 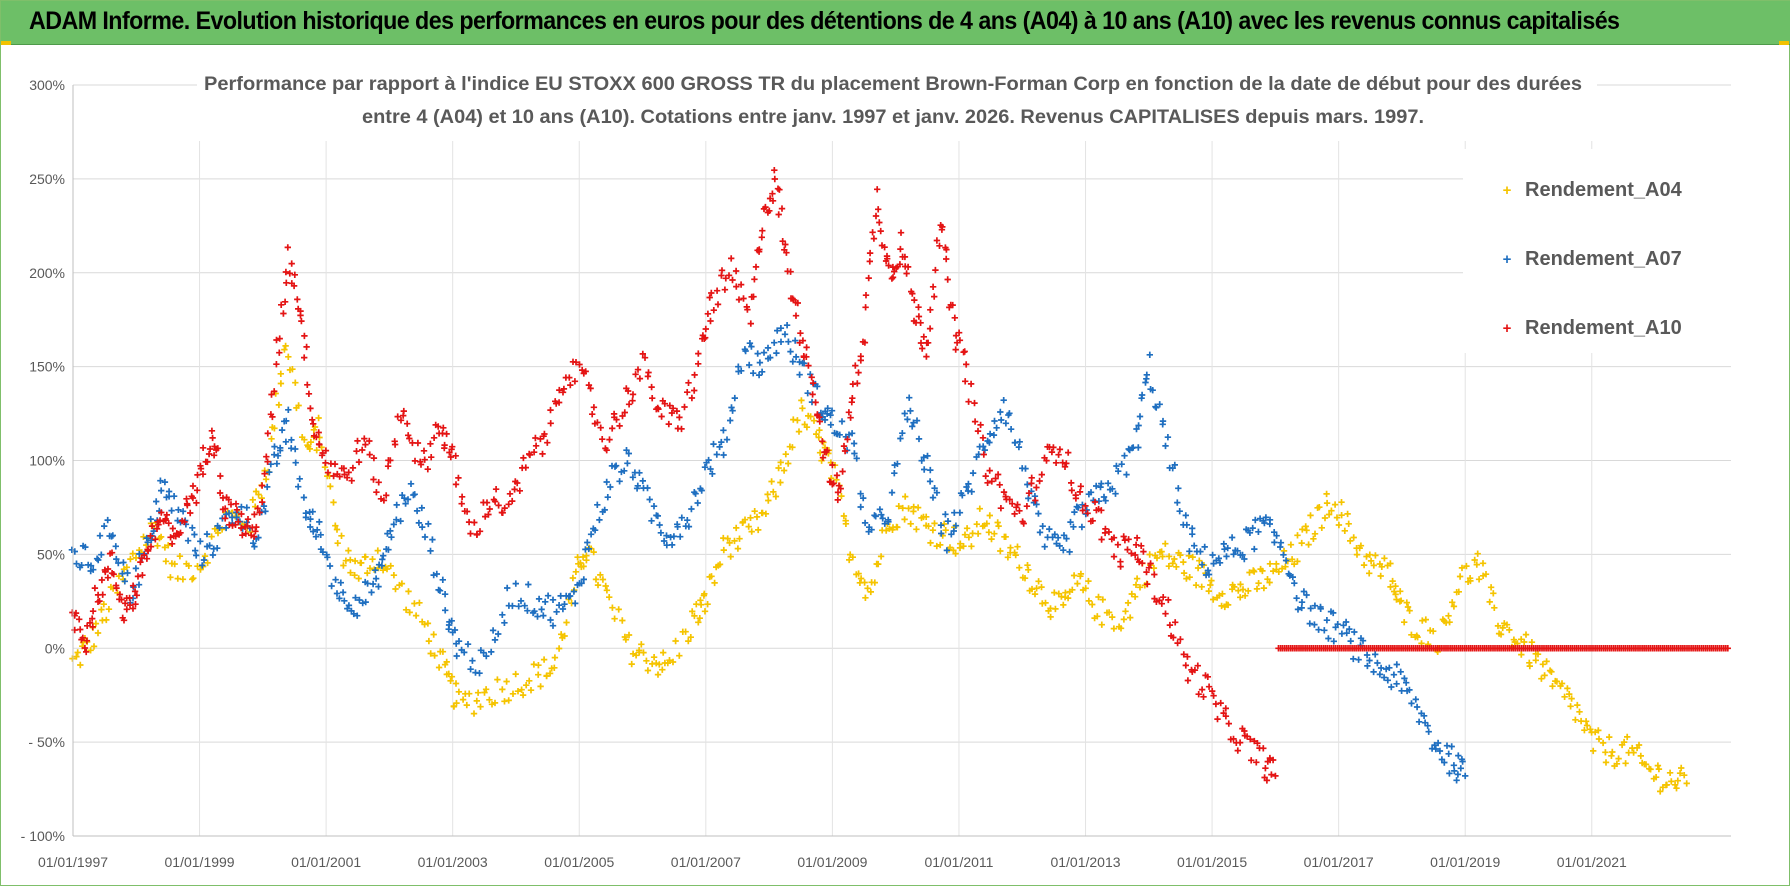 What do you see at coordinates (55, 648) in the screenshot?
I see `y-tick-label: 0%` at bounding box center [55, 648].